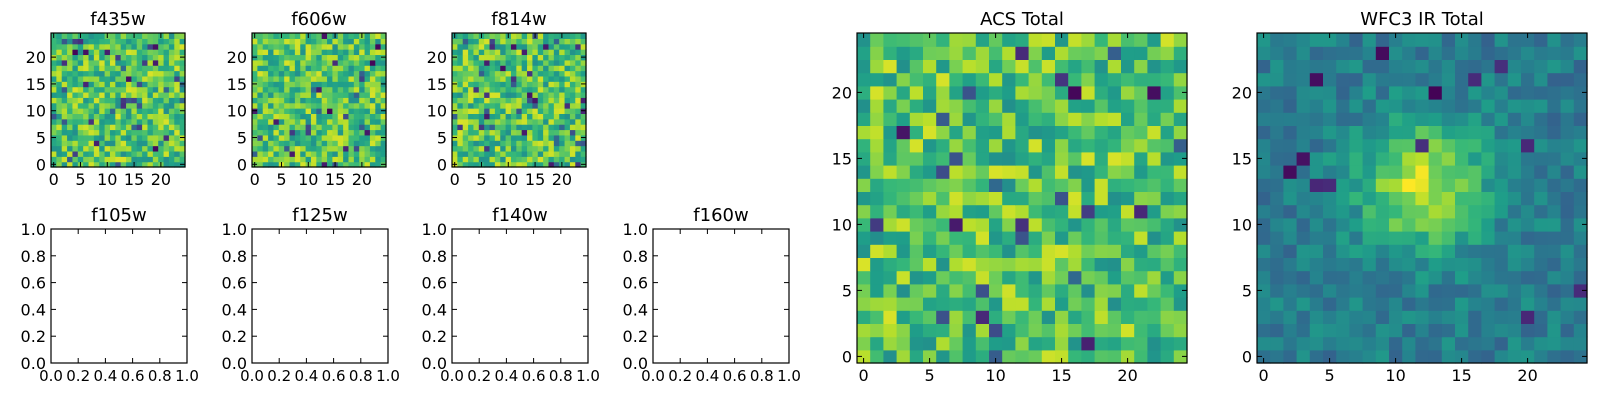  I want to click on y-tick-label: 0, so click(442, 164).